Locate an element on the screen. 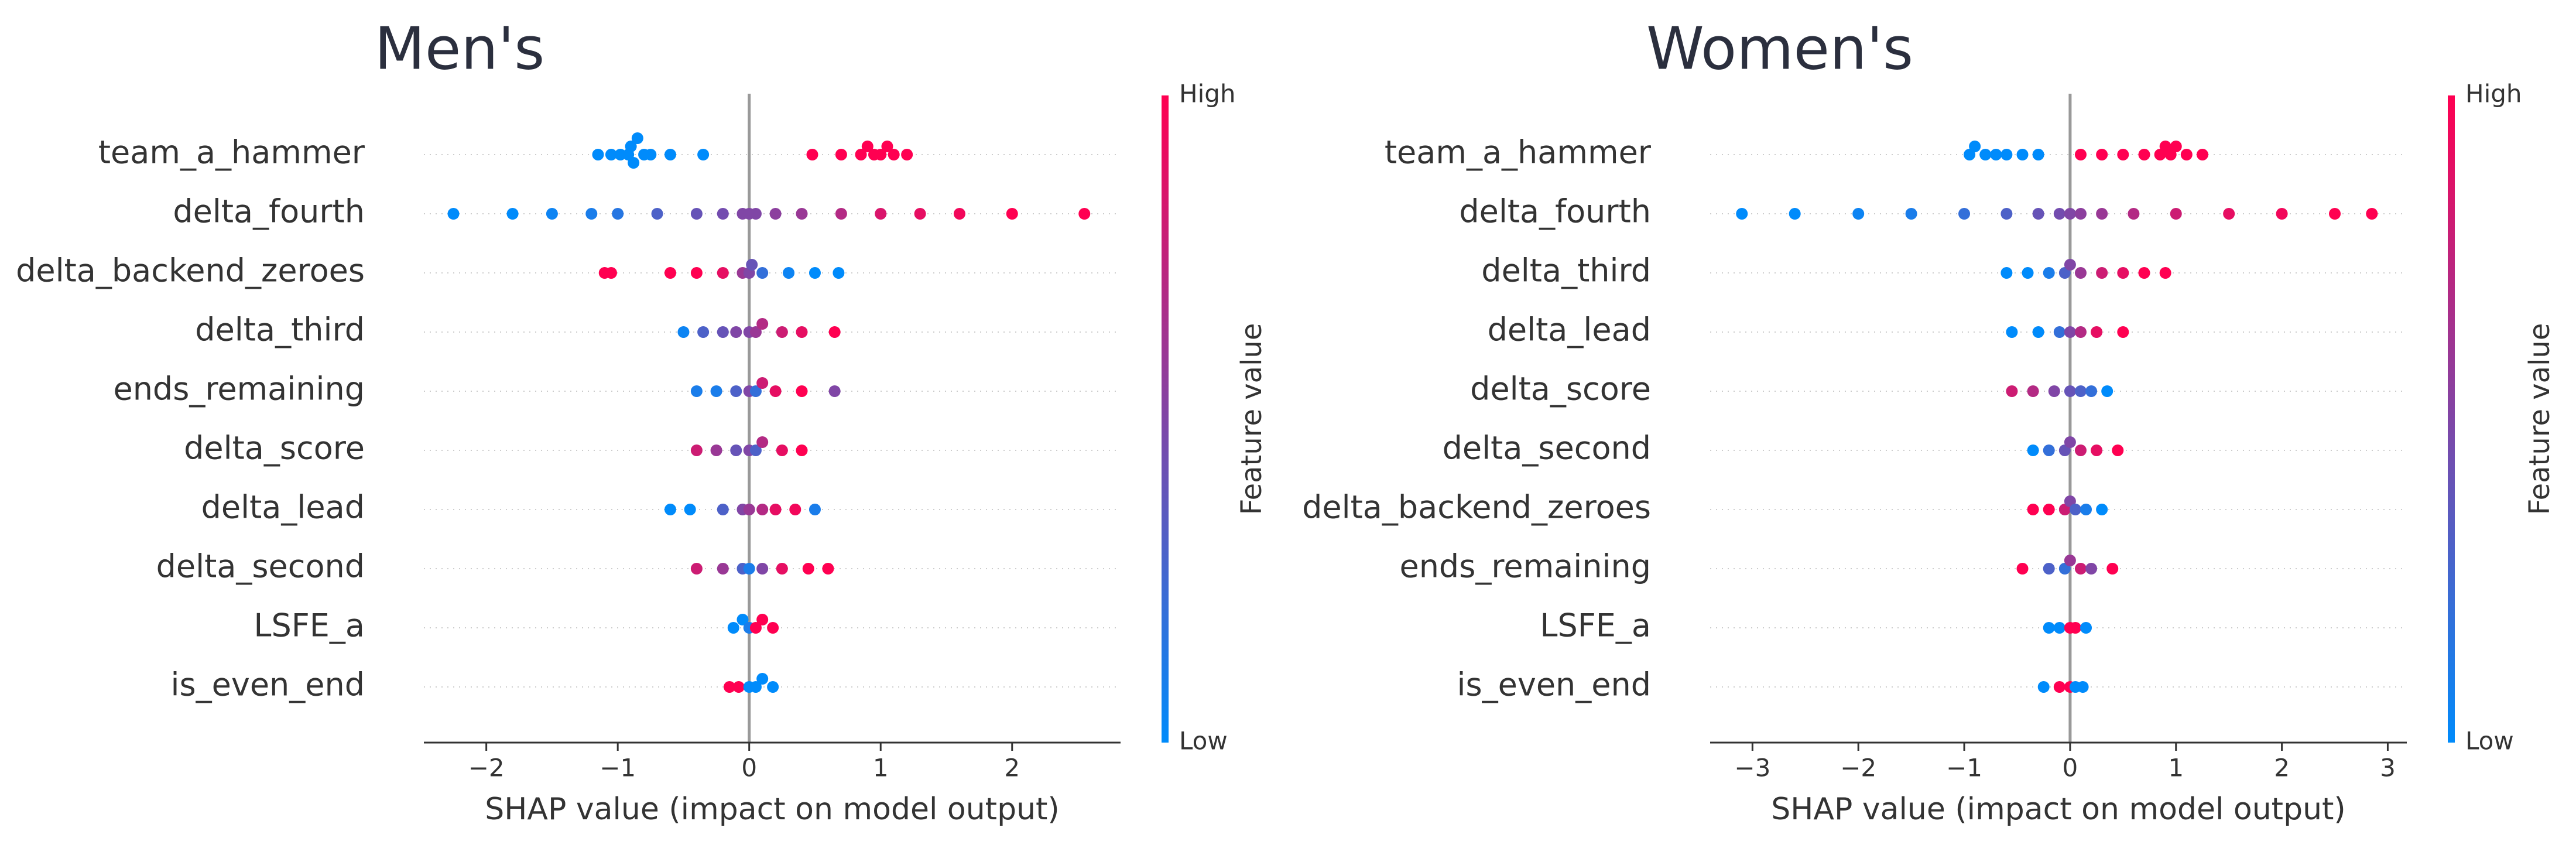 Image resolution: width=2576 pixels, height=848 pixels. chart-title: Women's is located at coordinates (1779, 48).